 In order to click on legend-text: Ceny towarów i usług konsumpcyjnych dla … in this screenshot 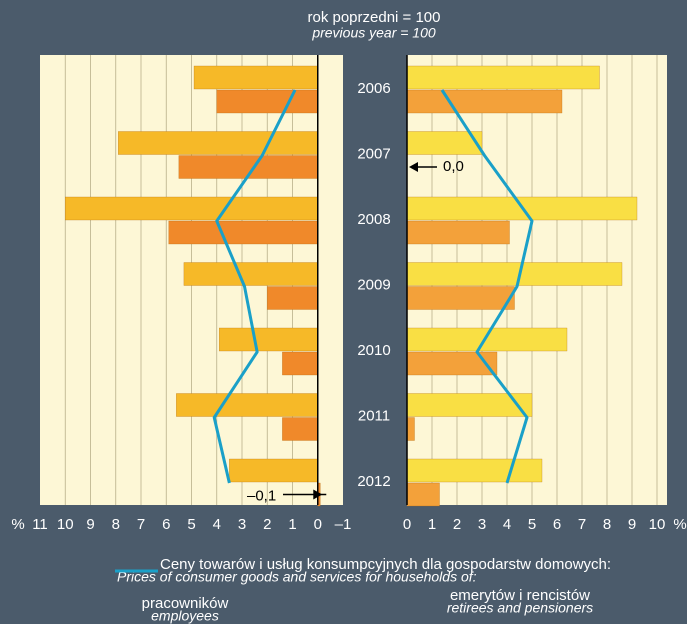, I will do `click(385, 564)`.